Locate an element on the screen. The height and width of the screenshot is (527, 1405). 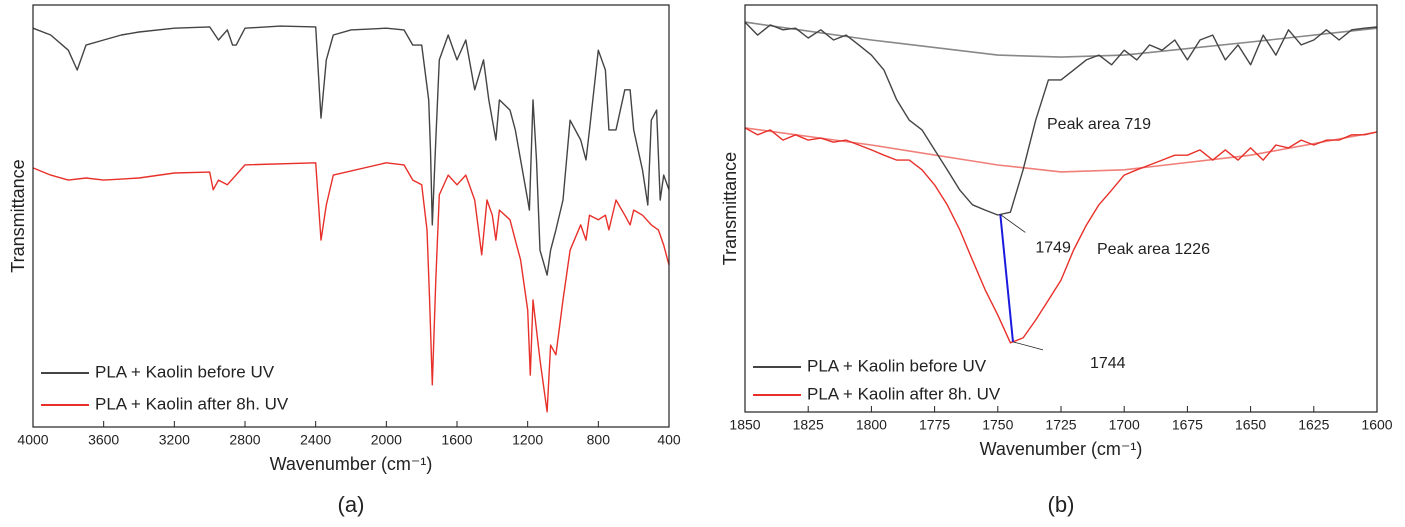
caption: (a) is located at coordinates (351, 504).